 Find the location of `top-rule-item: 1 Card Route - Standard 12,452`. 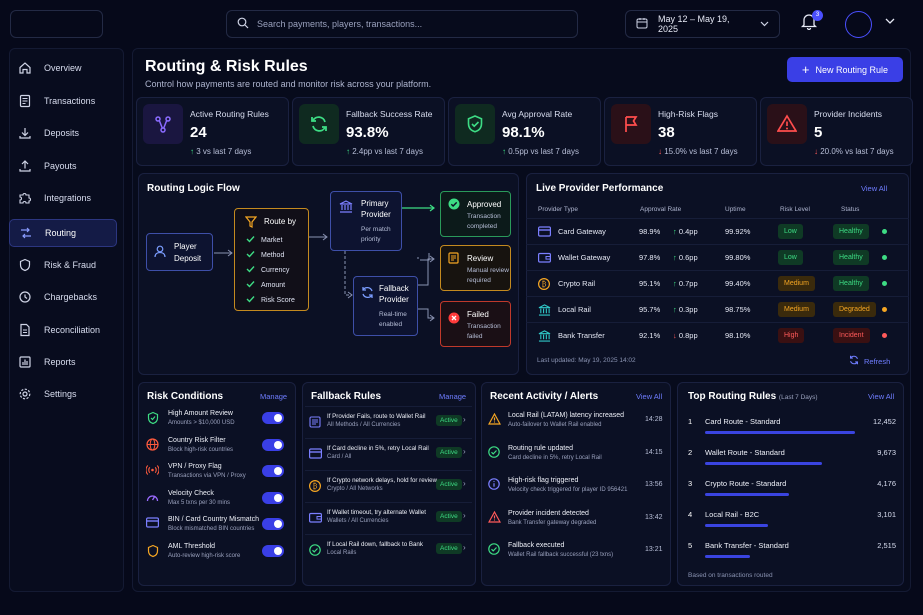

top-rule-item: 1 Card Route - Standard 12,452 is located at coordinates (791, 430).